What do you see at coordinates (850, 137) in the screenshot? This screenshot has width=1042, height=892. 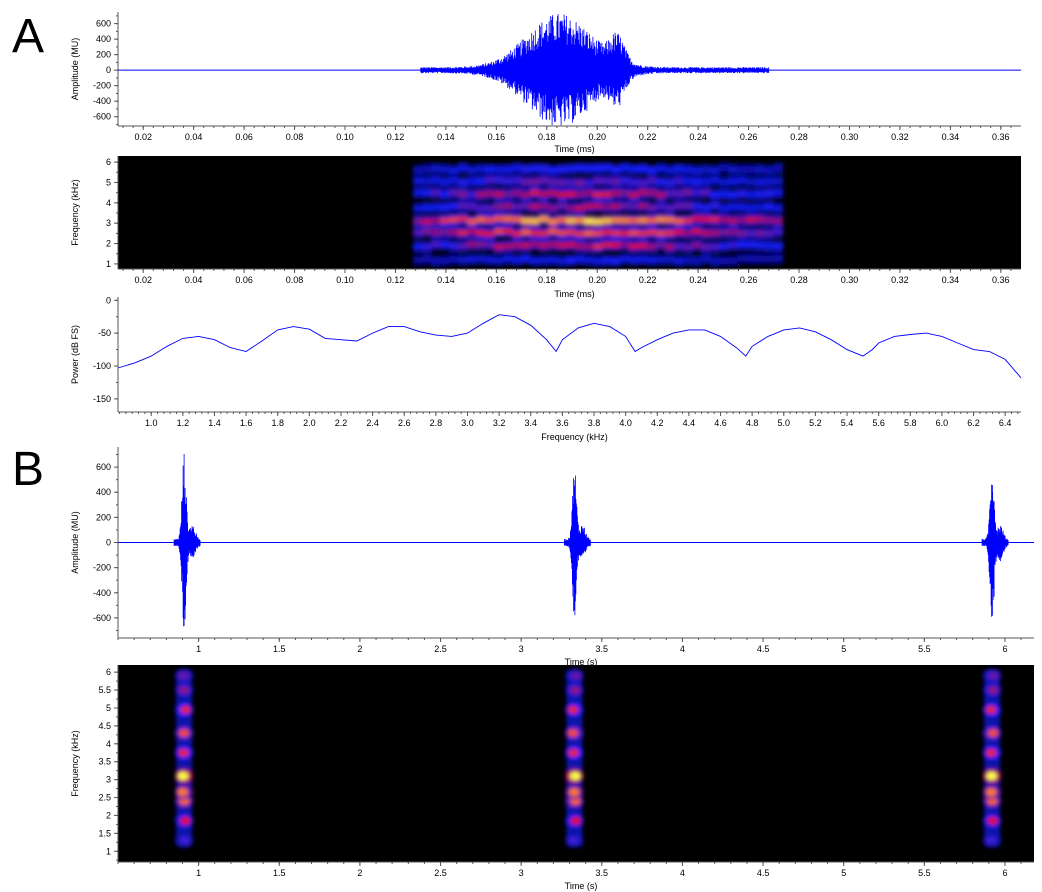 I see `a-waveform-x-tick-label: 0.30` at bounding box center [850, 137].